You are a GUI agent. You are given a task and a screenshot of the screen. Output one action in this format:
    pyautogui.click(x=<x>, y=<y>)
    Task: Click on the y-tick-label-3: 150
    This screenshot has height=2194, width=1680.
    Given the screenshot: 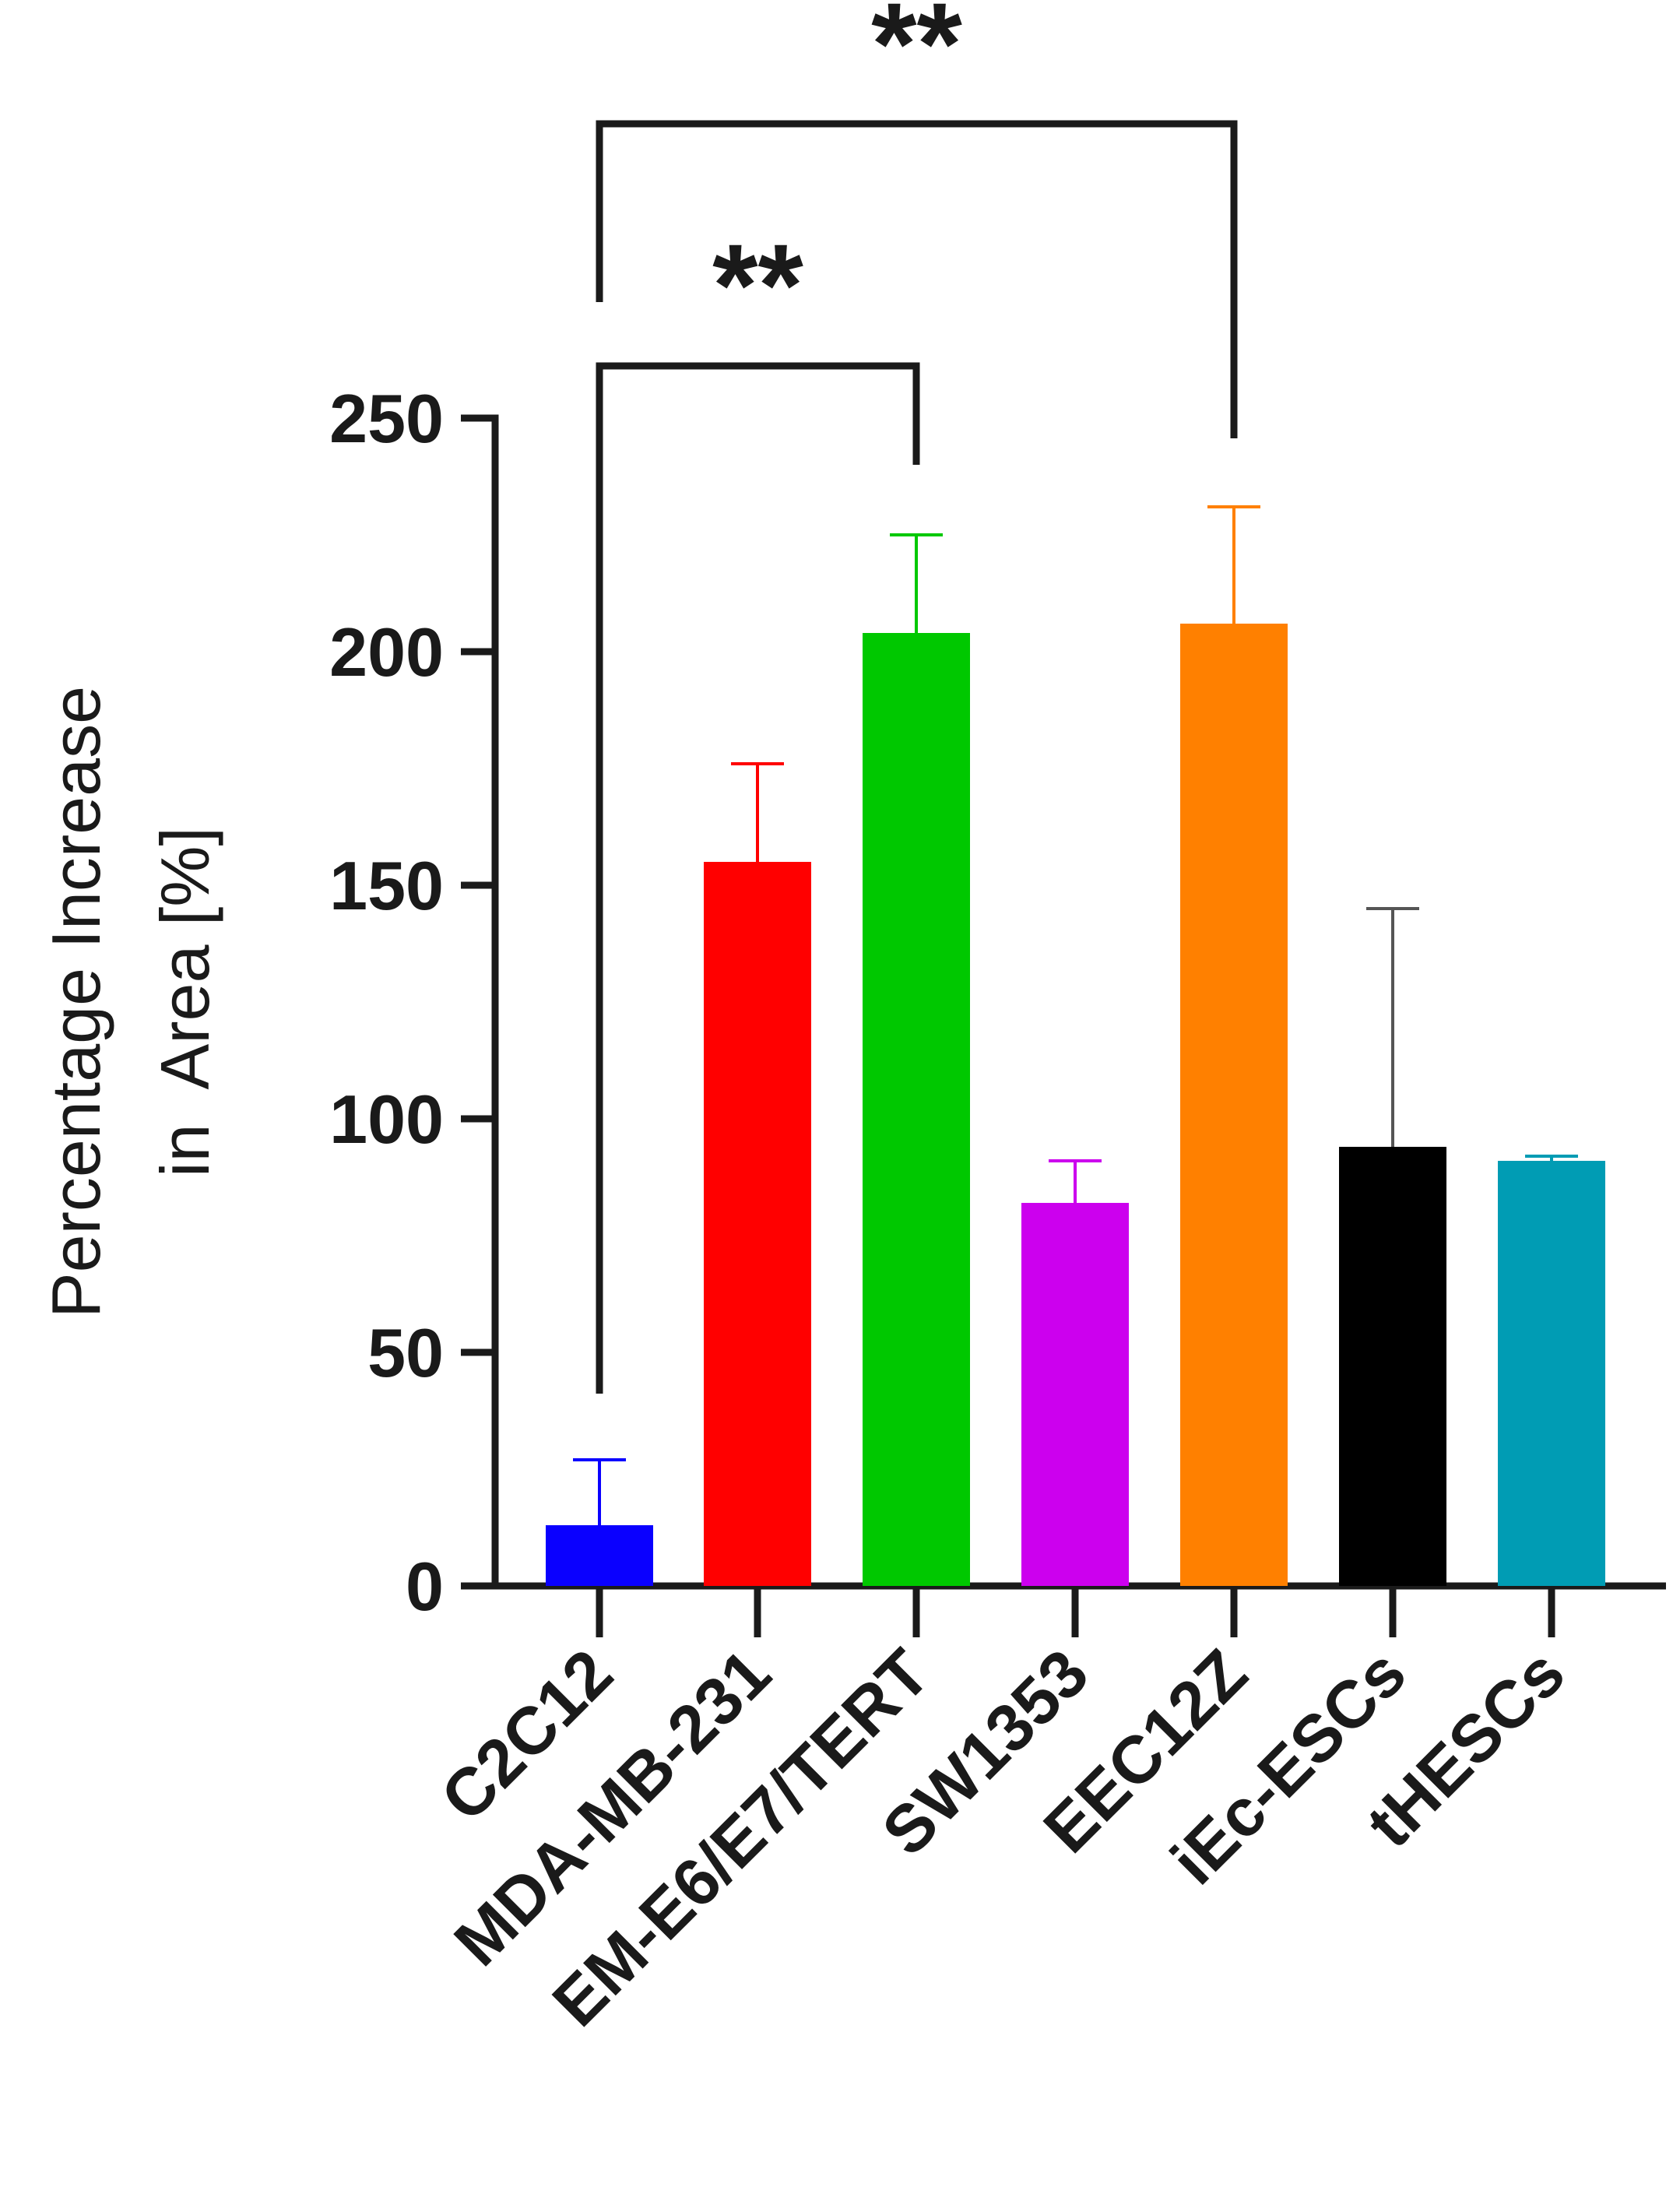 What is the action you would take?
    pyautogui.click(x=387, y=885)
    